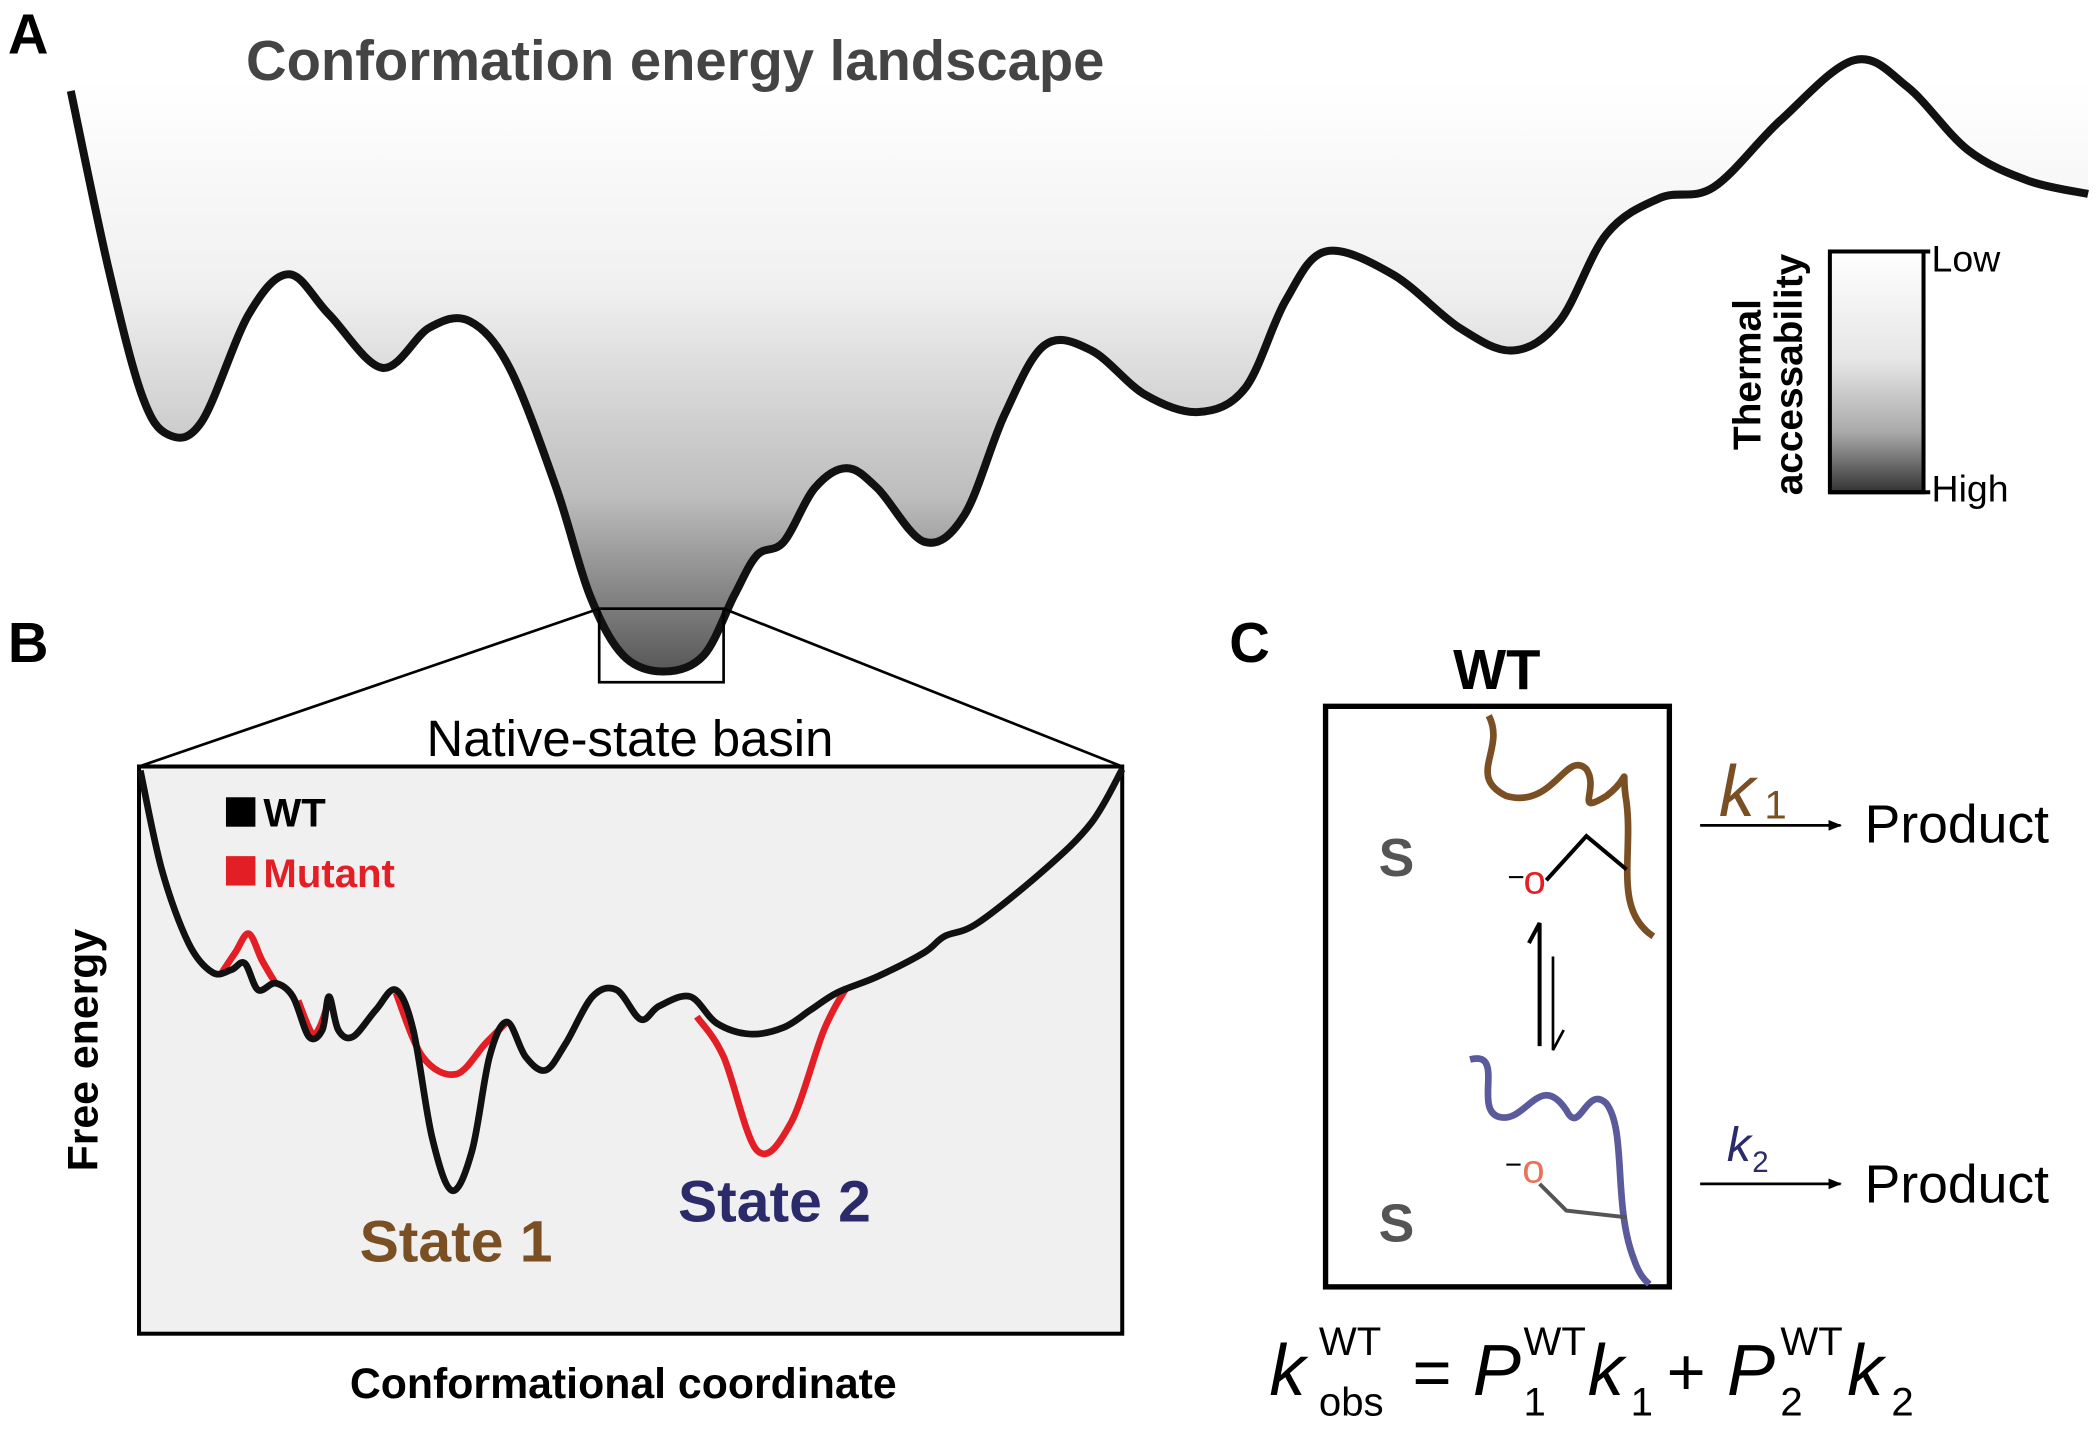 The width and height of the screenshot is (2100, 1431). Describe the element at coordinates (1775, 805) in the screenshot. I see `rate-subscript: 1` at that location.